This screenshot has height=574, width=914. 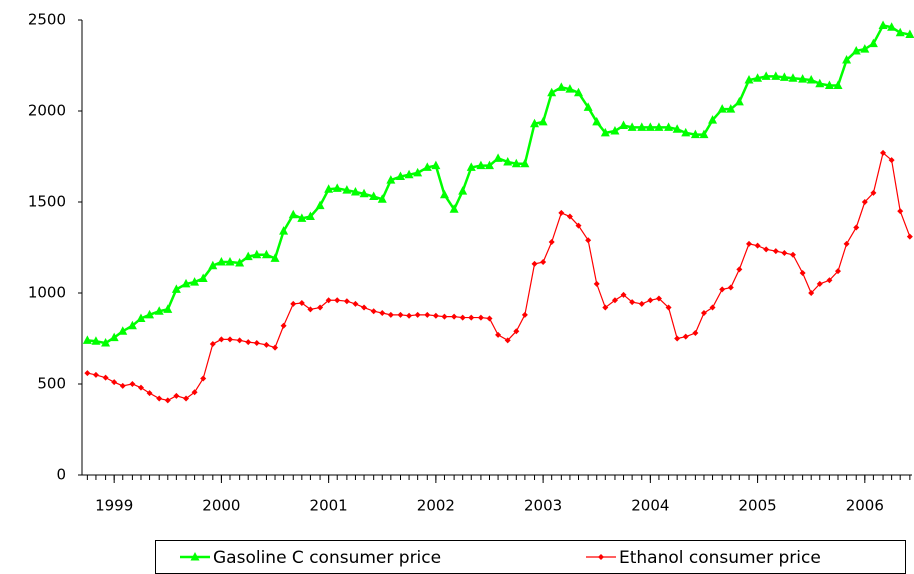 What do you see at coordinates (47, 202) in the screenshot?
I see `y-tick-label: 1500` at bounding box center [47, 202].